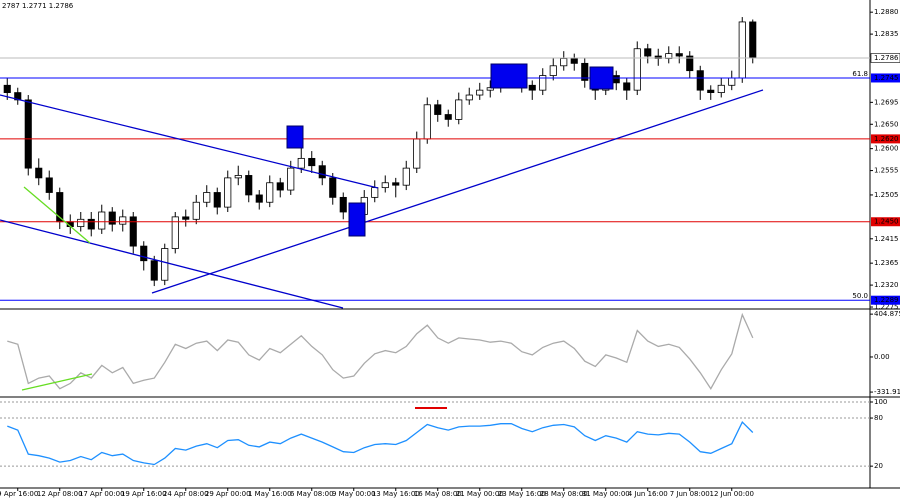 The image size is (900, 500). I want to click on divergence-line, so click(57, 215).